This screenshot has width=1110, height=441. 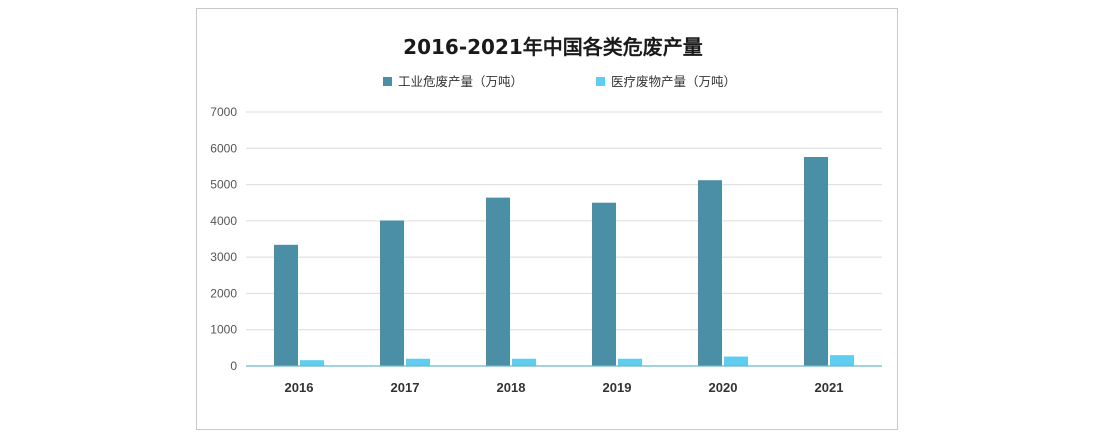 What do you see at coordinates (392, 293) in the screenshot?
I see `bar-industrial-2017` at bounding box center [392, 293].